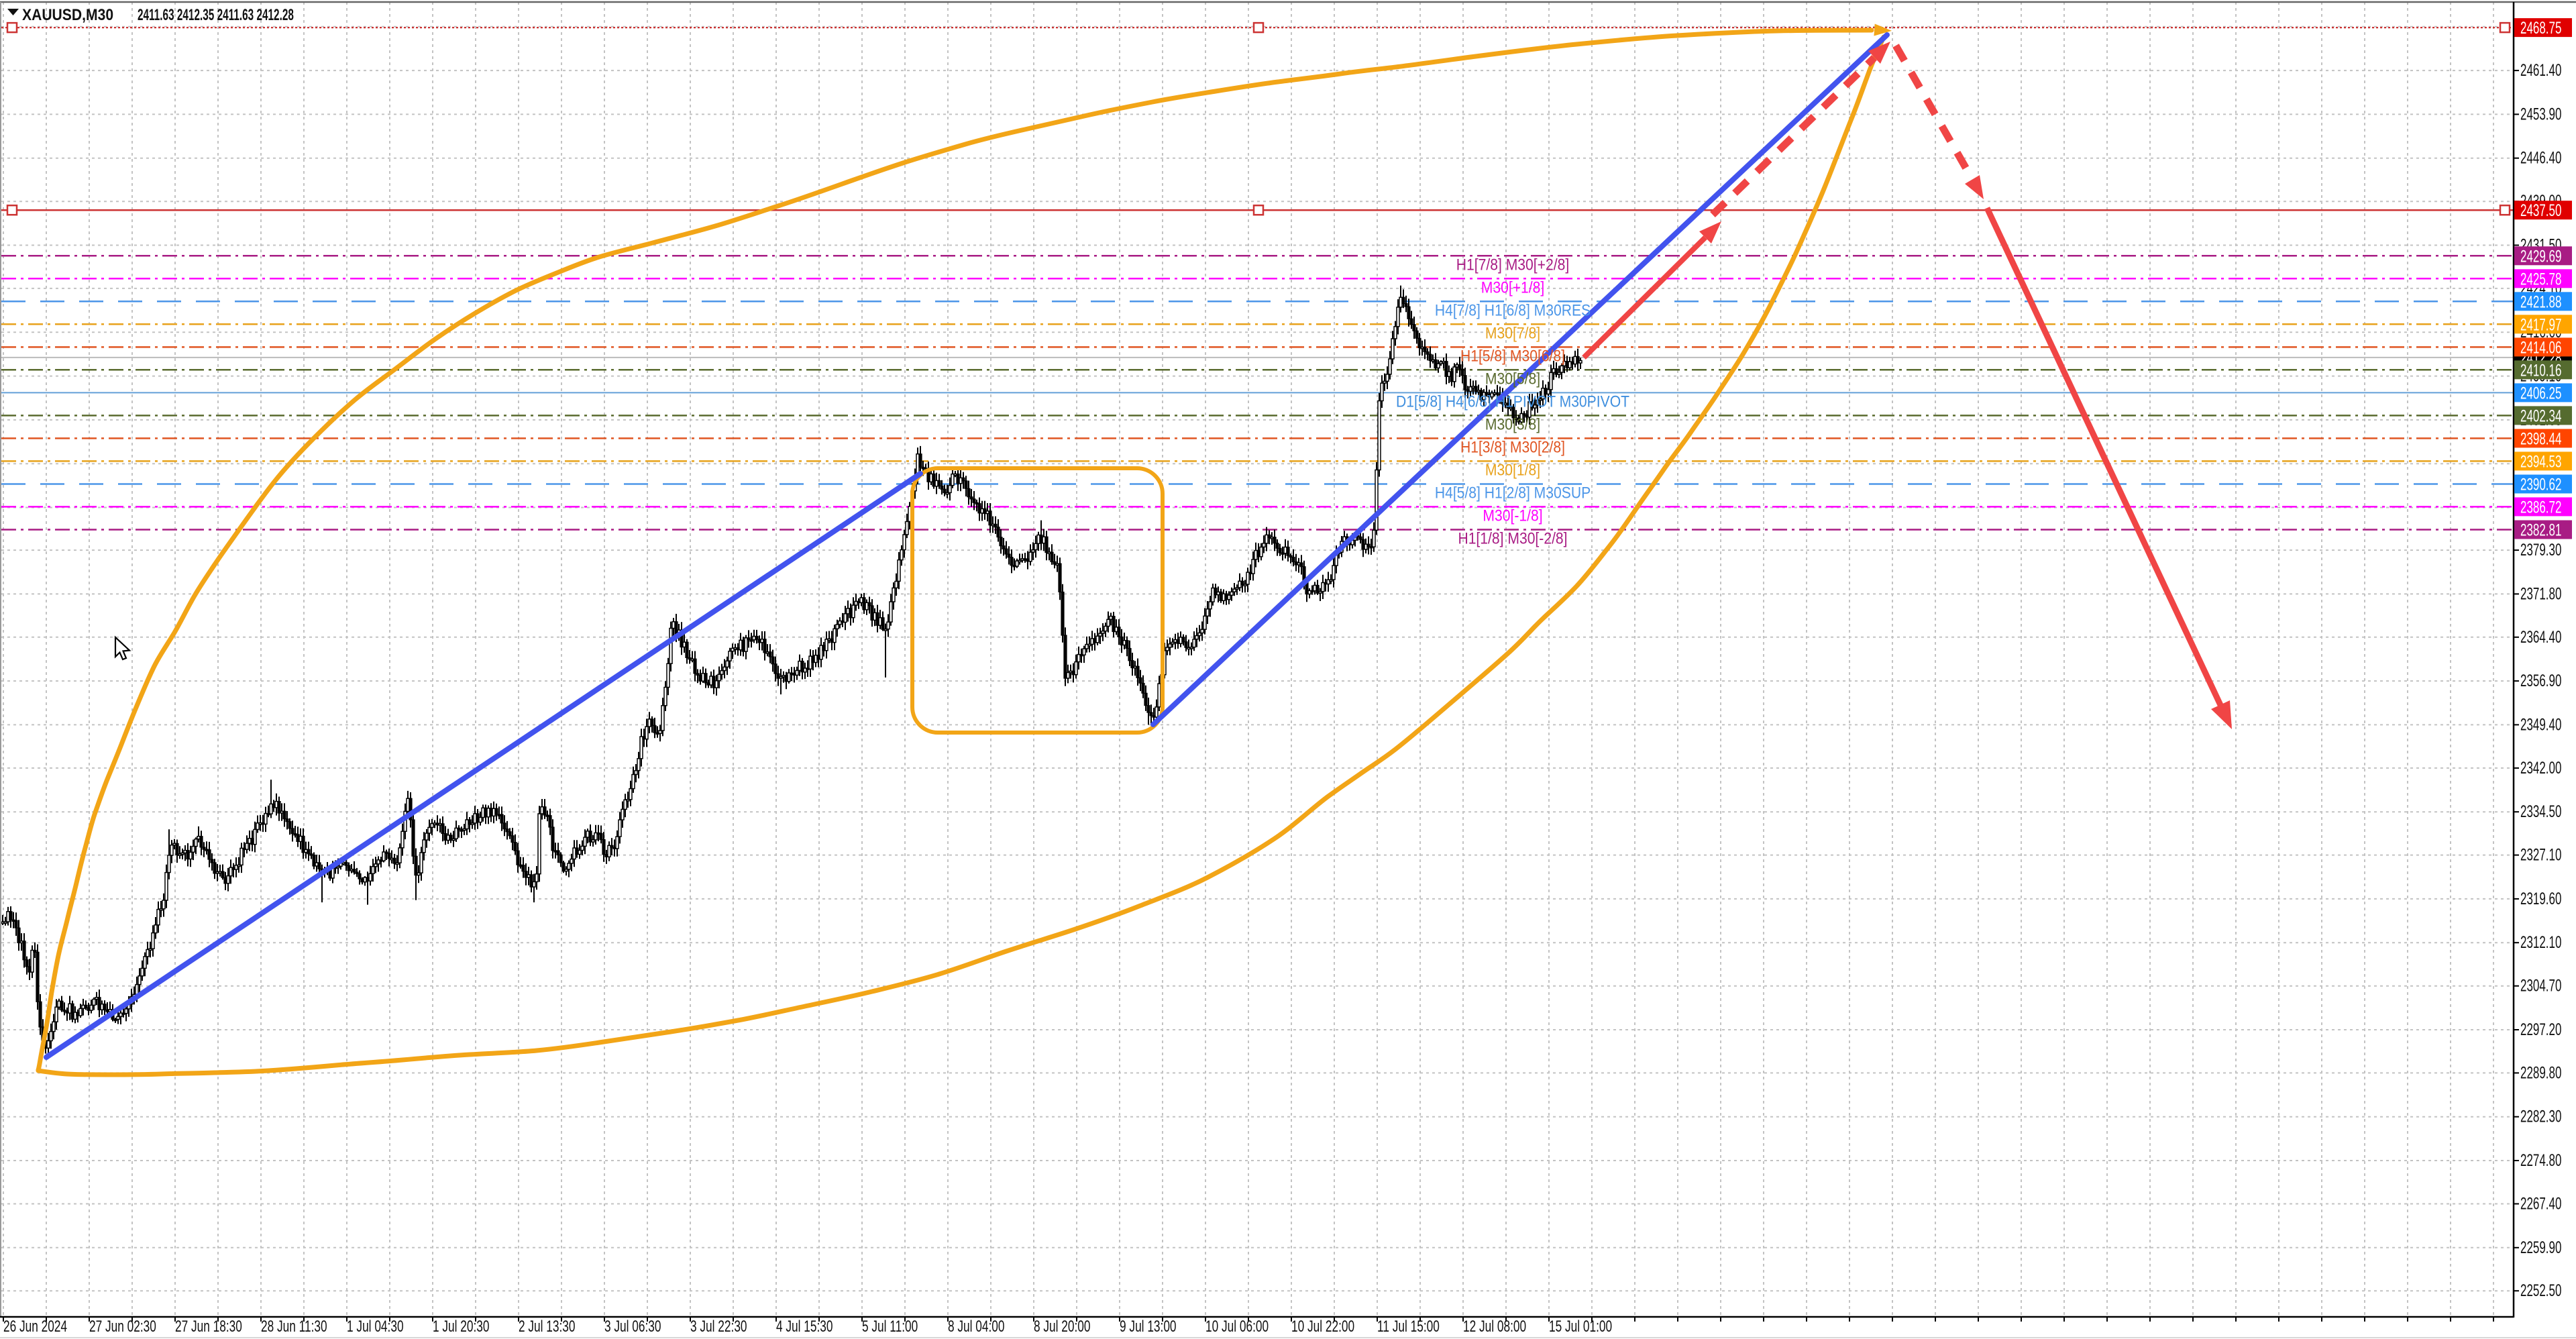  I want to click on svg-text: 2304.70, so click(2540, 985).